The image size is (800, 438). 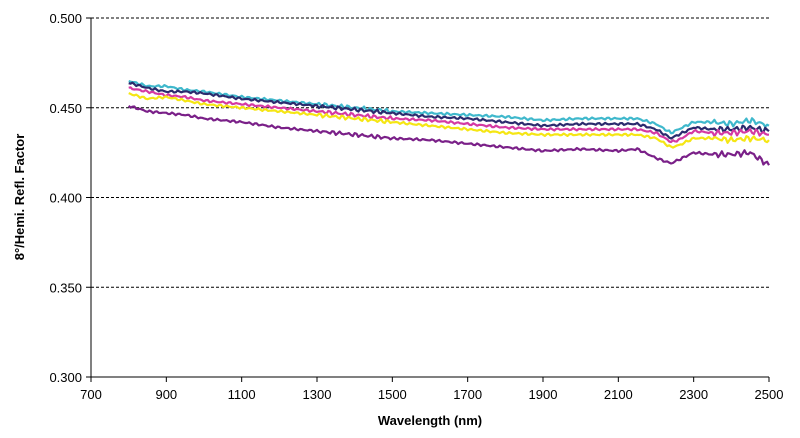 What do you see at coordinates (19, 197) in the screenshot?
I see `y-axis-title: 8°/Hemi. Refl. Factor` at bounding box center [19, 197].